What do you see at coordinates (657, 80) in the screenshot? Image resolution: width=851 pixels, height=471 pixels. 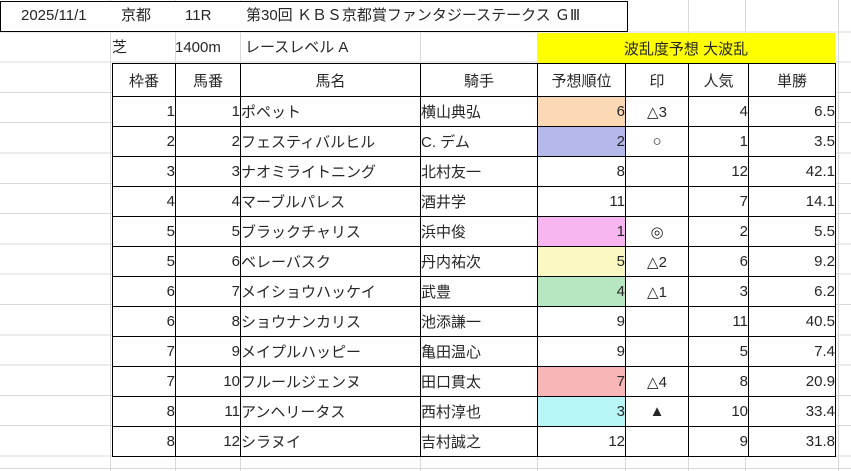 I see `col-header-mark: 印` at bounding box center [657, 80].